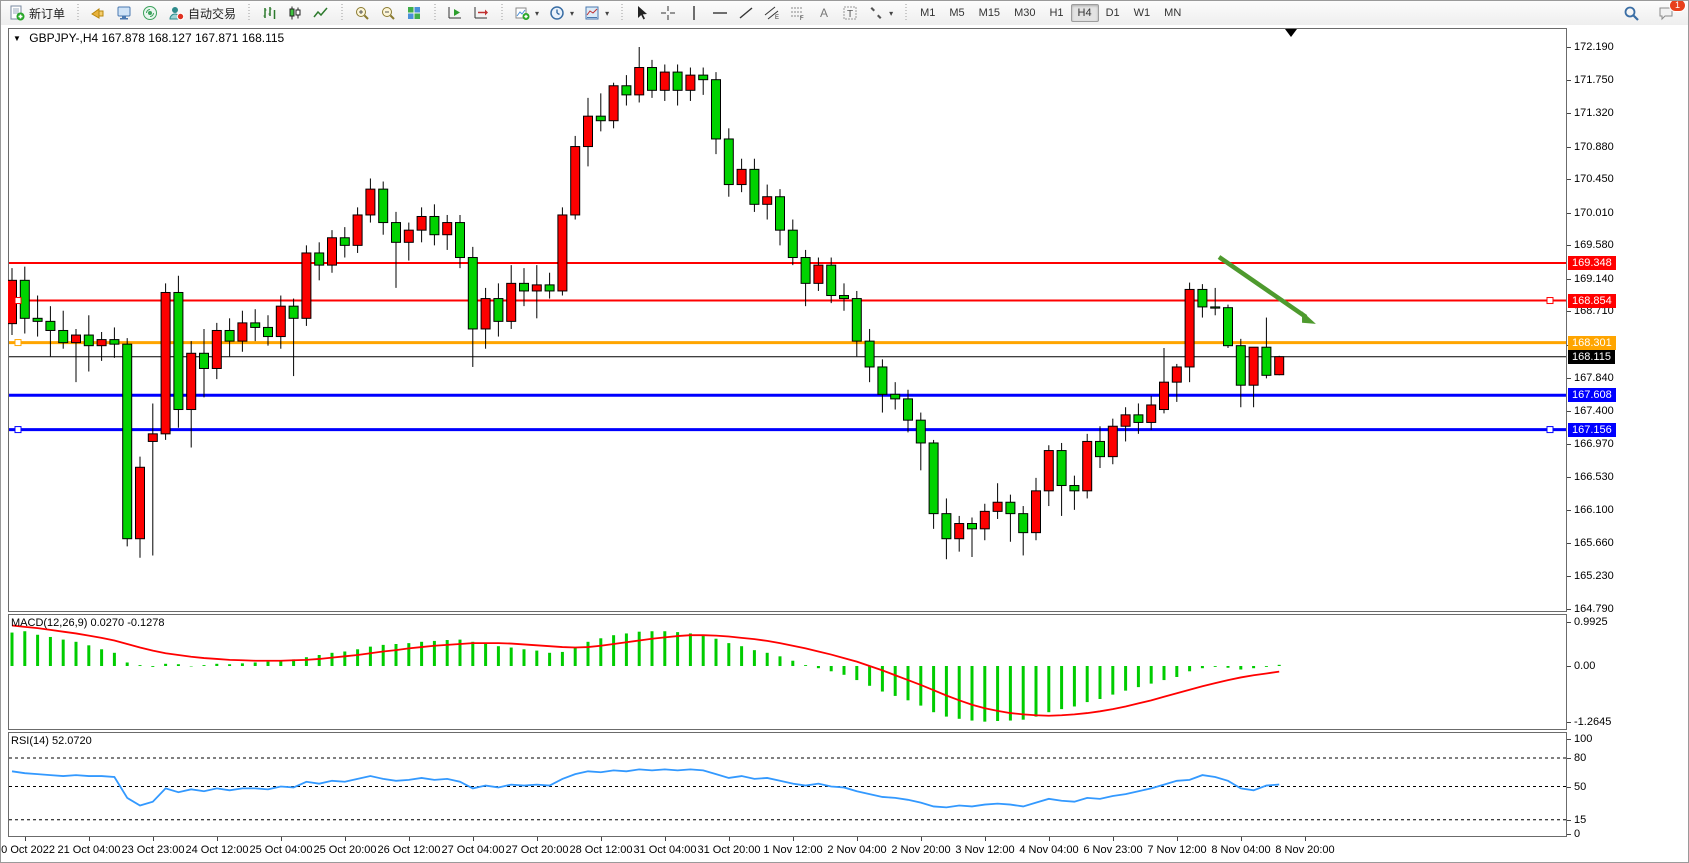 The image size is (1689, 863). I want to click on timeframe-button-mn: MN, so click(1172, 13).